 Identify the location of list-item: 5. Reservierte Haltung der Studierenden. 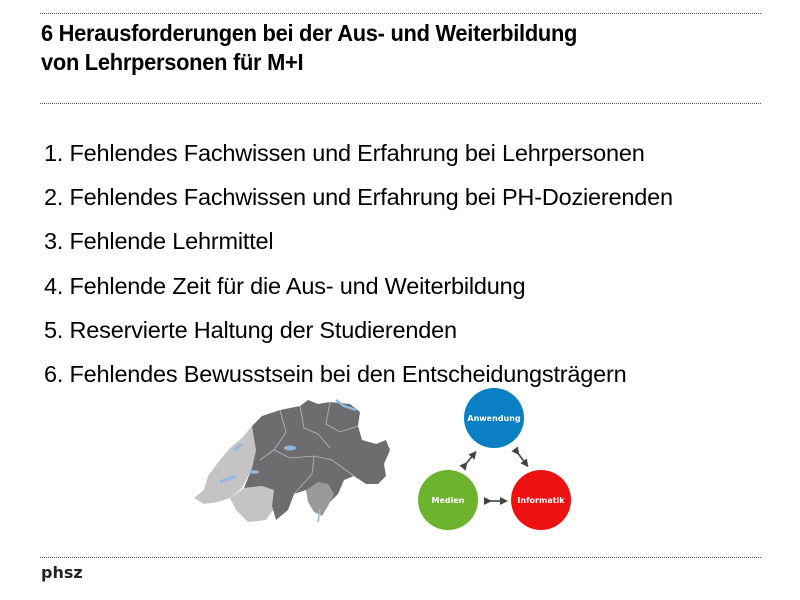
(250, 329).